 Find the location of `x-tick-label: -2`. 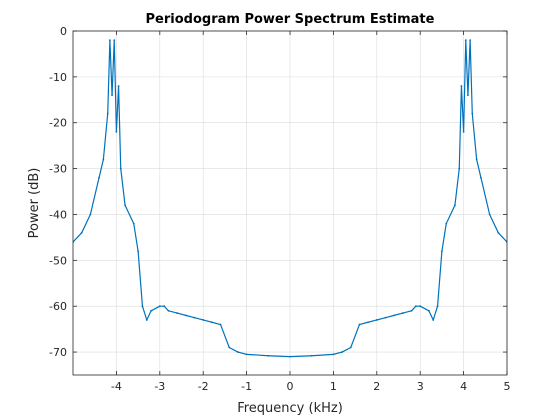

x-tick-label: -2 is located at coordinates (203, 386).